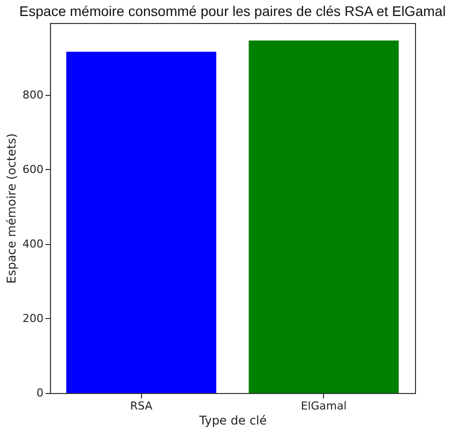 The height and width of the screenshot is (443, 452). Describe the element at coordinates (141, 406) in the screenshot. I see `x-tick-label: RSA` at that location.